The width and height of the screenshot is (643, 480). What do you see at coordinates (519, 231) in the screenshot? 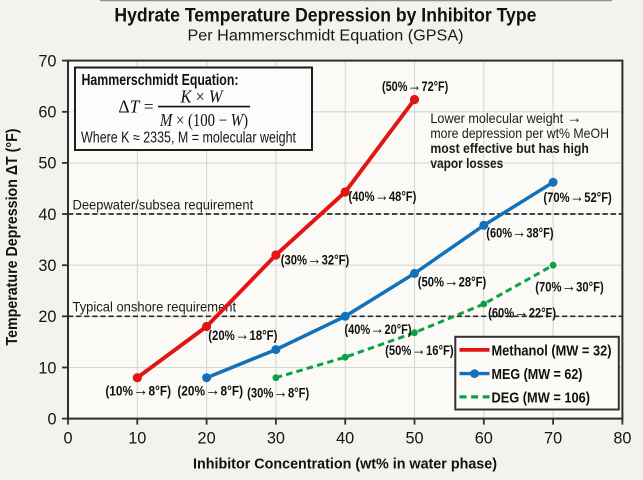
I see `svg-text: (60%→38°F)` at bounding box center [519, 231].